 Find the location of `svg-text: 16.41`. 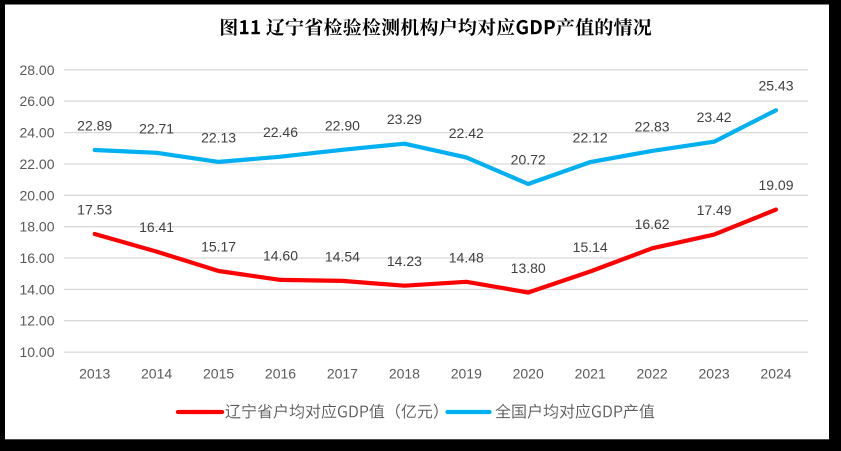

svg-text: 16.41 is located at coordinates (156, 227).